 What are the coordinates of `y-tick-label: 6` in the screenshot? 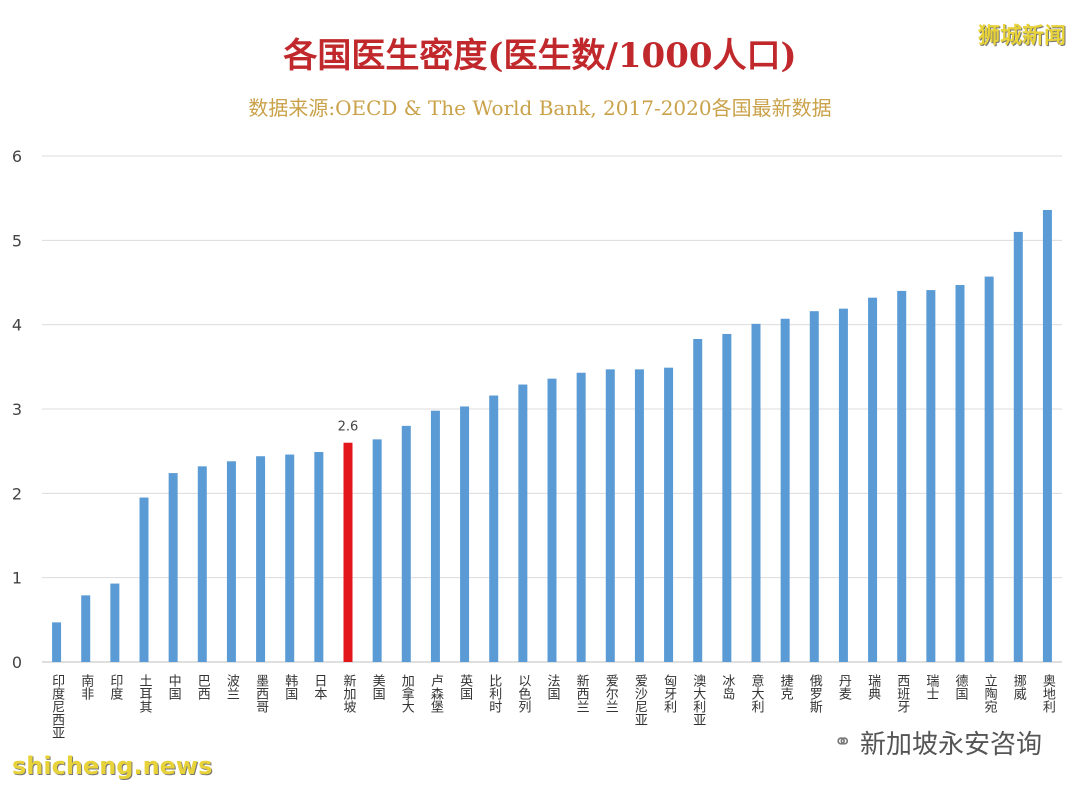 It's located at (17, 156).